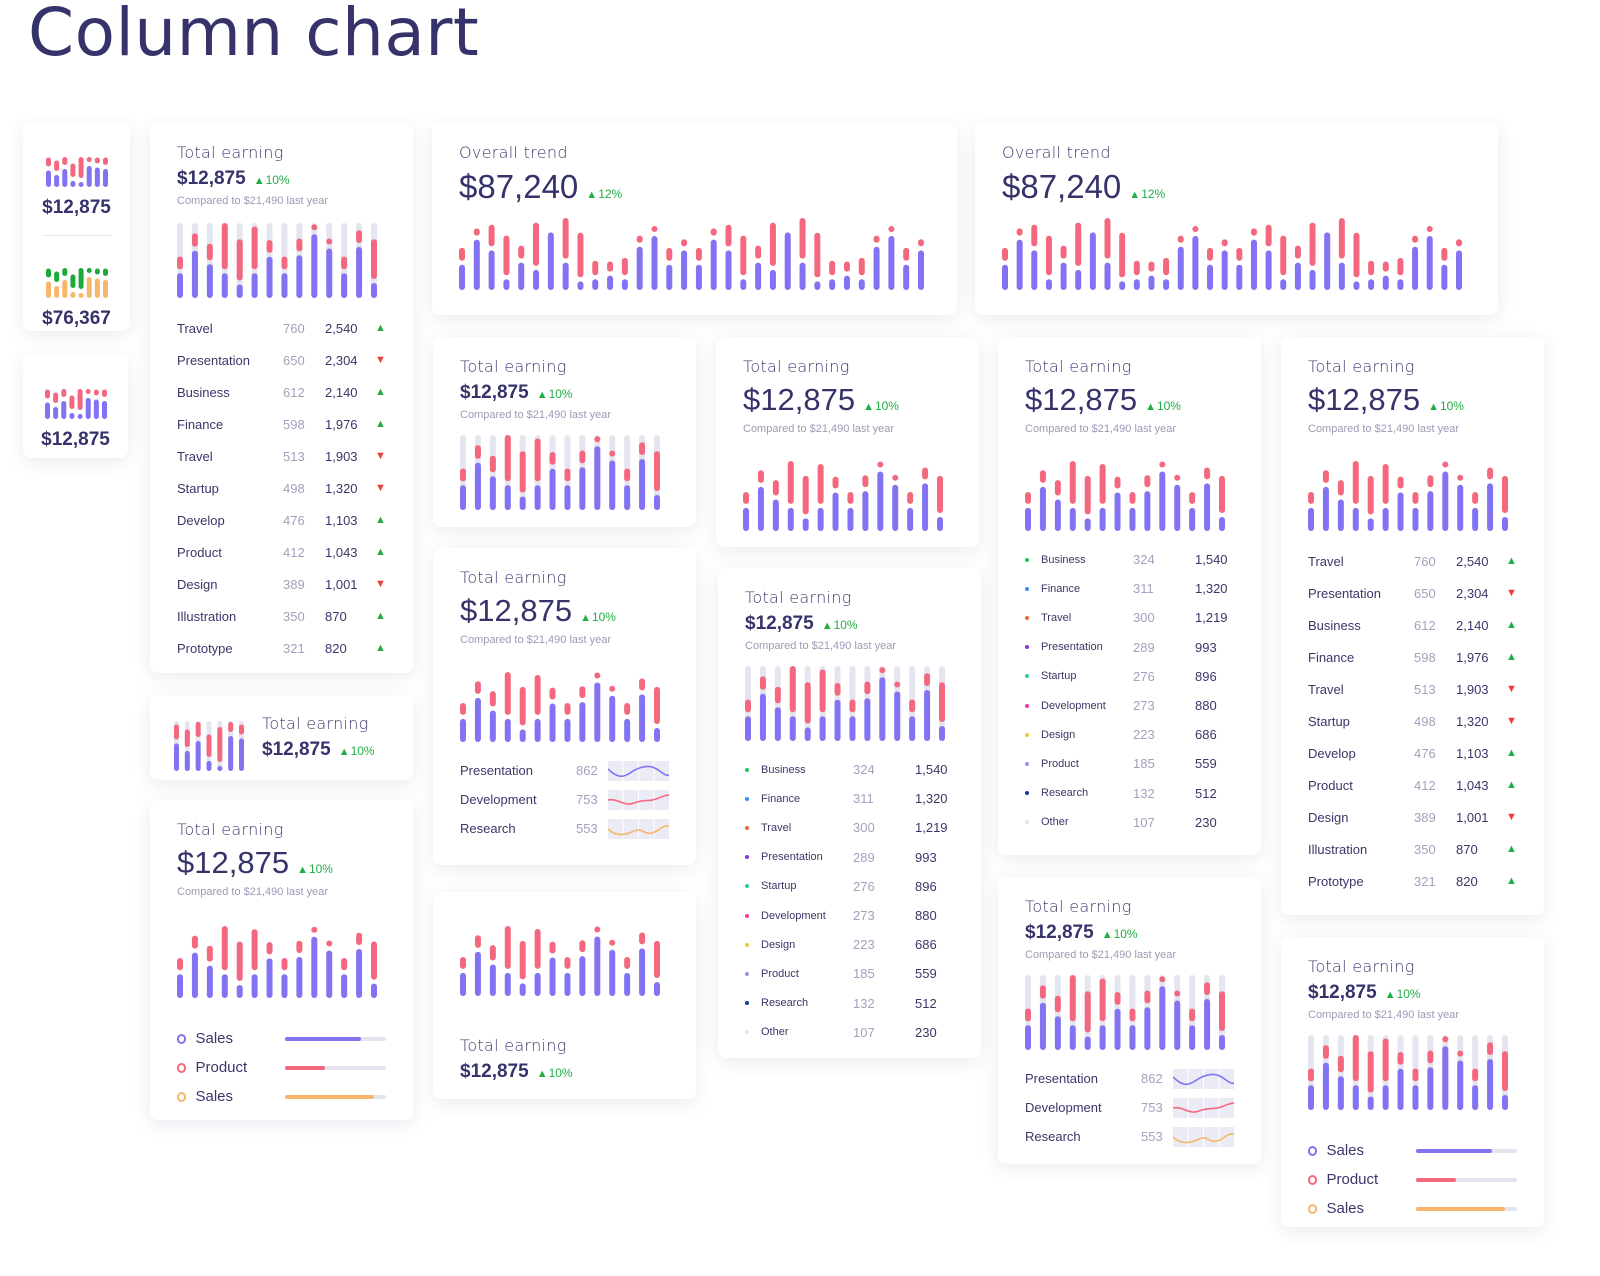 The height and width of the screenshot is (1276, 1600). What do you see at coordinates (294, 456) in the screenshot?
I see `row-count: 513` at bounding box center [294, 456].